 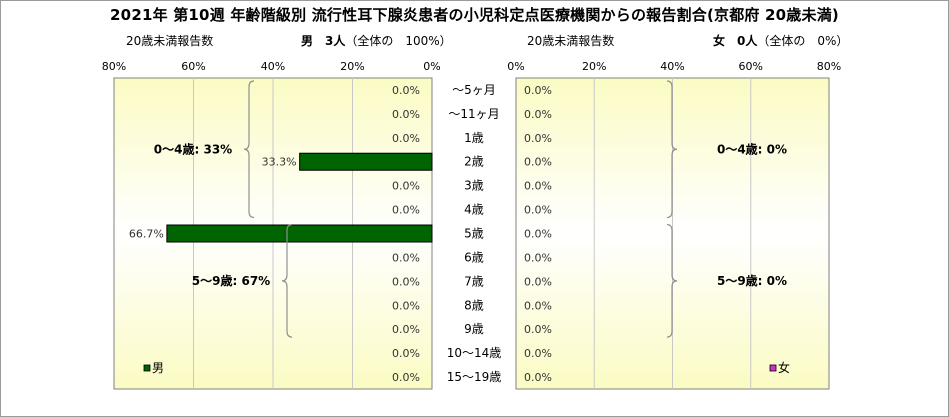 What do you see at coordinates (114, 66) in the screenshot?
I see `male-x-tick-label: 80%` at bounding box center [114, 66].